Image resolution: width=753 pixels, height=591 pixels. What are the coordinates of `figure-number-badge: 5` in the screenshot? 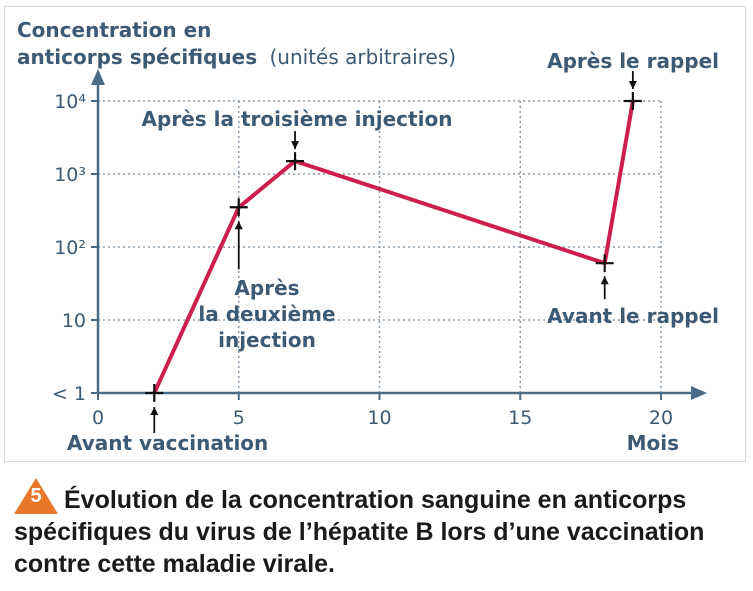 It's located at (36, 496).